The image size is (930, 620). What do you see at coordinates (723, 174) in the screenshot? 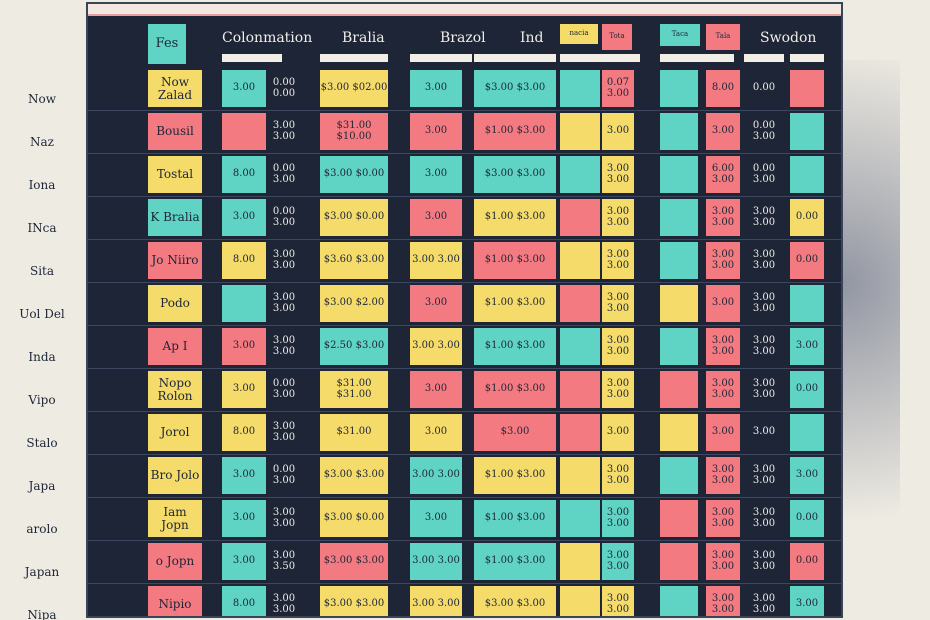
I see `table-cell-g: 6.00 3.00` at bounding box center [723, 174].